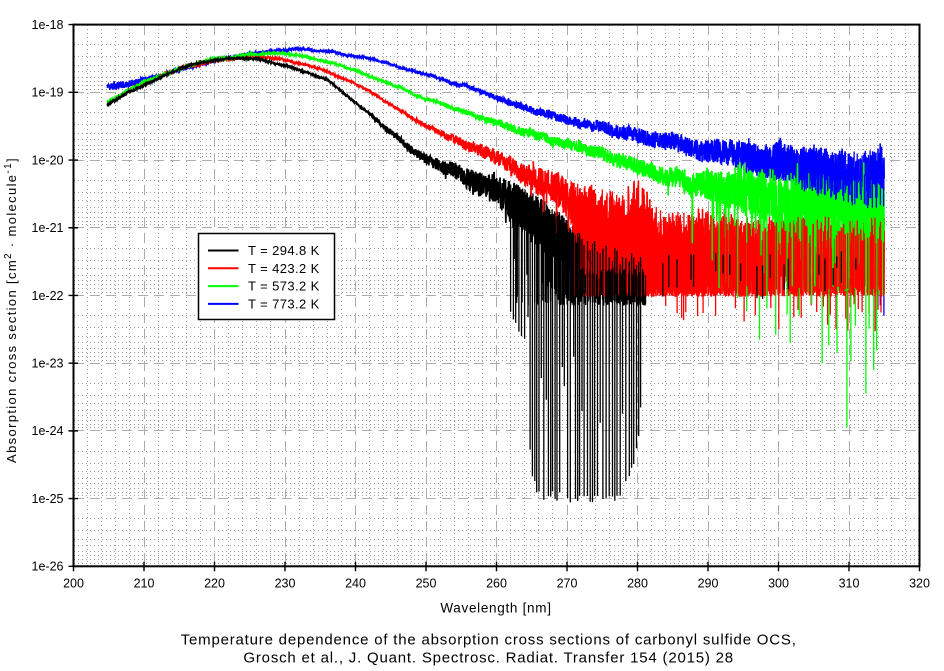 The image size is (944, 671). Describe the element at coordinates (214, 584) in the screenshot. I see `svg-text: 220` at that location.